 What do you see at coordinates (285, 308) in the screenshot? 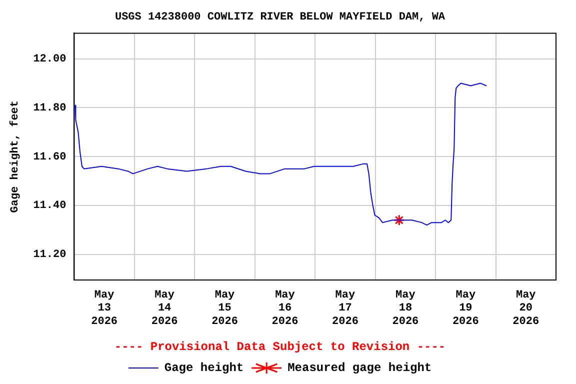
I see `x-tick-label: May 16 2026` at bounding box center [285, 308].